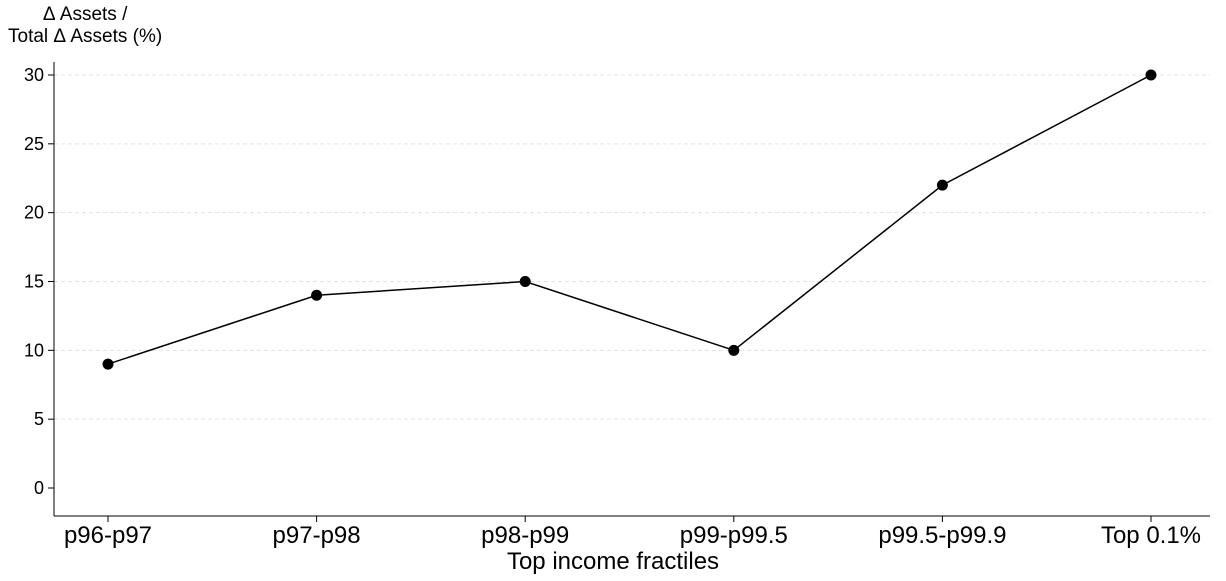 This screenshot has height=581, width=1226. Describe the element at coordinates (85, 14) in the screenshot. I see `y-axis-label-line-1: Δ Assets /` at that location.